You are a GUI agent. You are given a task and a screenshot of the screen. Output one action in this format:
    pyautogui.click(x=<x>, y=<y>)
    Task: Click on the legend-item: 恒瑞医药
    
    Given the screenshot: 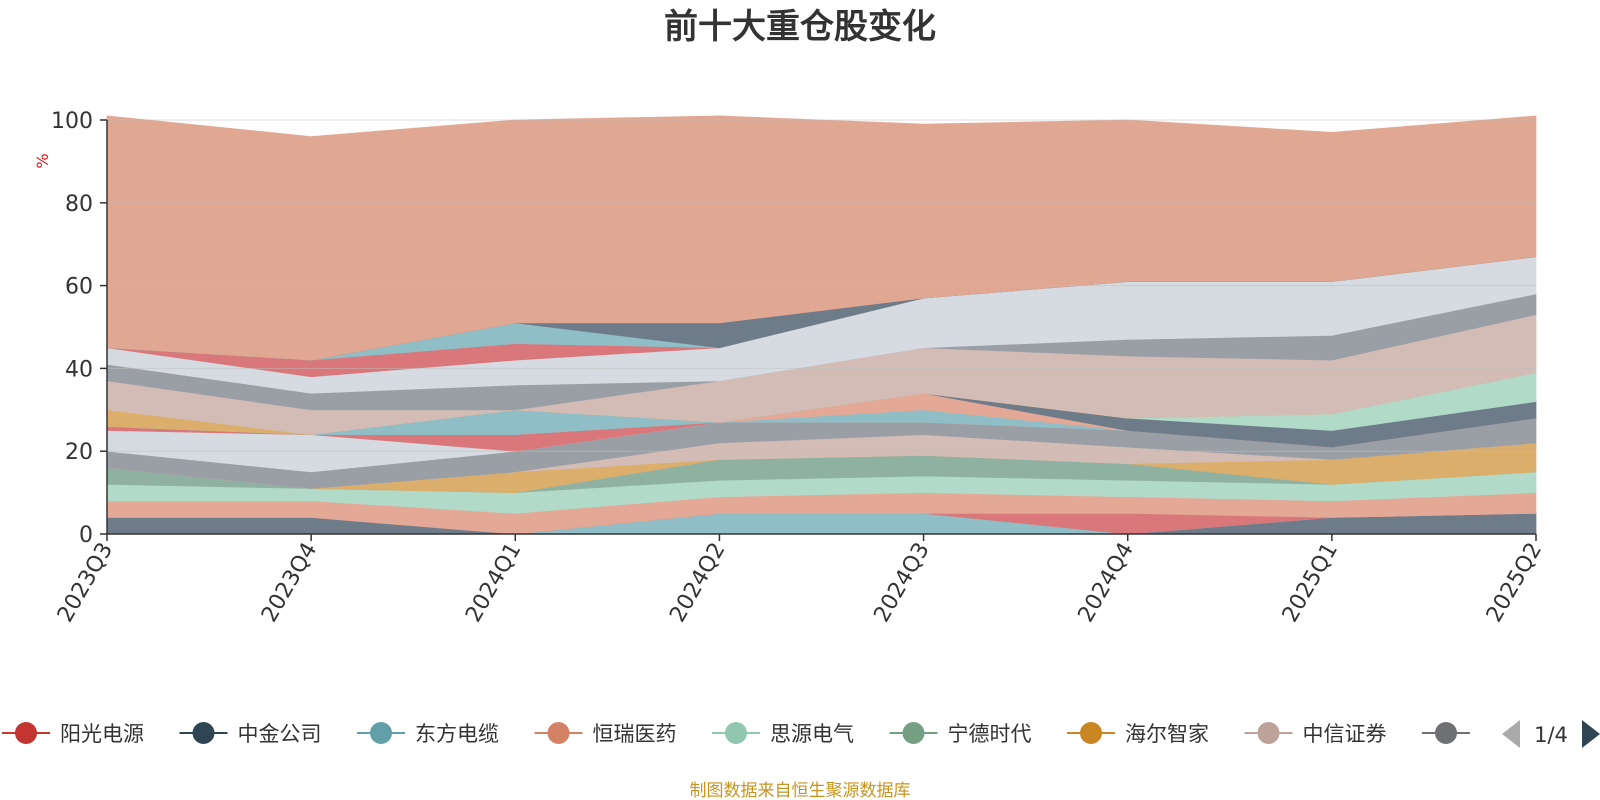 What is the action you would take?
    pyautogui.click(x=605, y=734)
    